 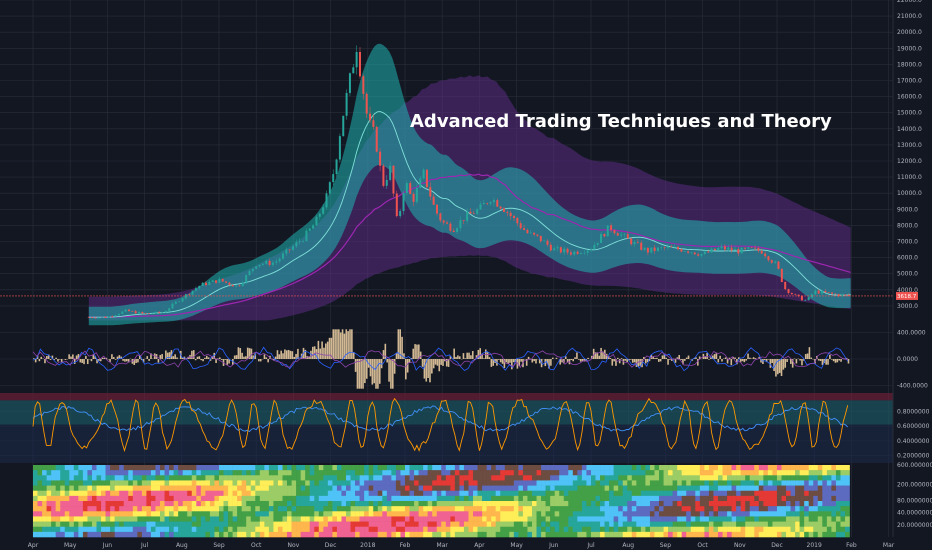 I want to click on rsi-overbought-zone, so click(x=446, y=397).